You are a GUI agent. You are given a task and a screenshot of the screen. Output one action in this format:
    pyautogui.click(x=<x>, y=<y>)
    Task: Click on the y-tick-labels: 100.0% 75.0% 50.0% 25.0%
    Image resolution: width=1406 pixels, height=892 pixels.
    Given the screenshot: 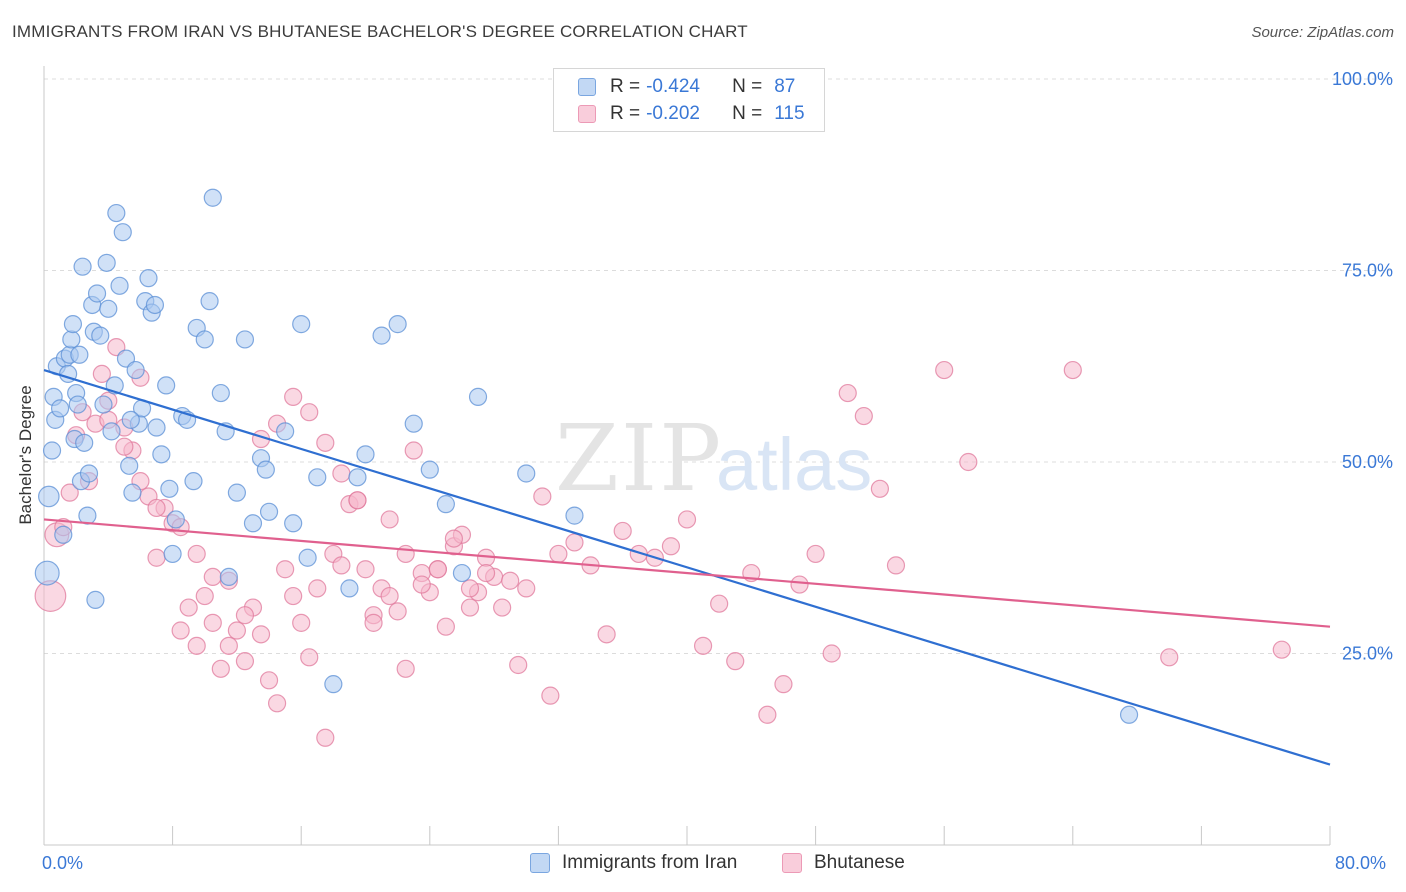 What is the action you would take?
    pyautogui.click(x=1362, y=366)
    